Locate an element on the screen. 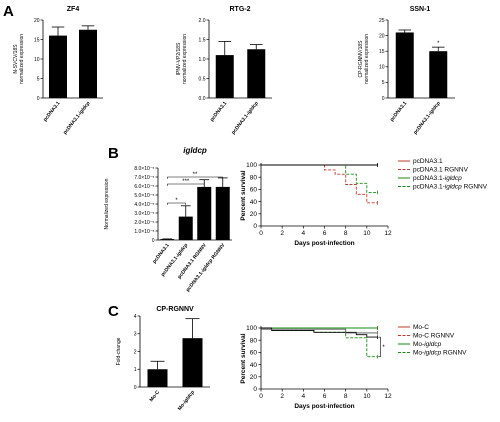 This screenshot has height=422, width=500. y-tick-label: 1.5 is located at coordinates (202, 40).